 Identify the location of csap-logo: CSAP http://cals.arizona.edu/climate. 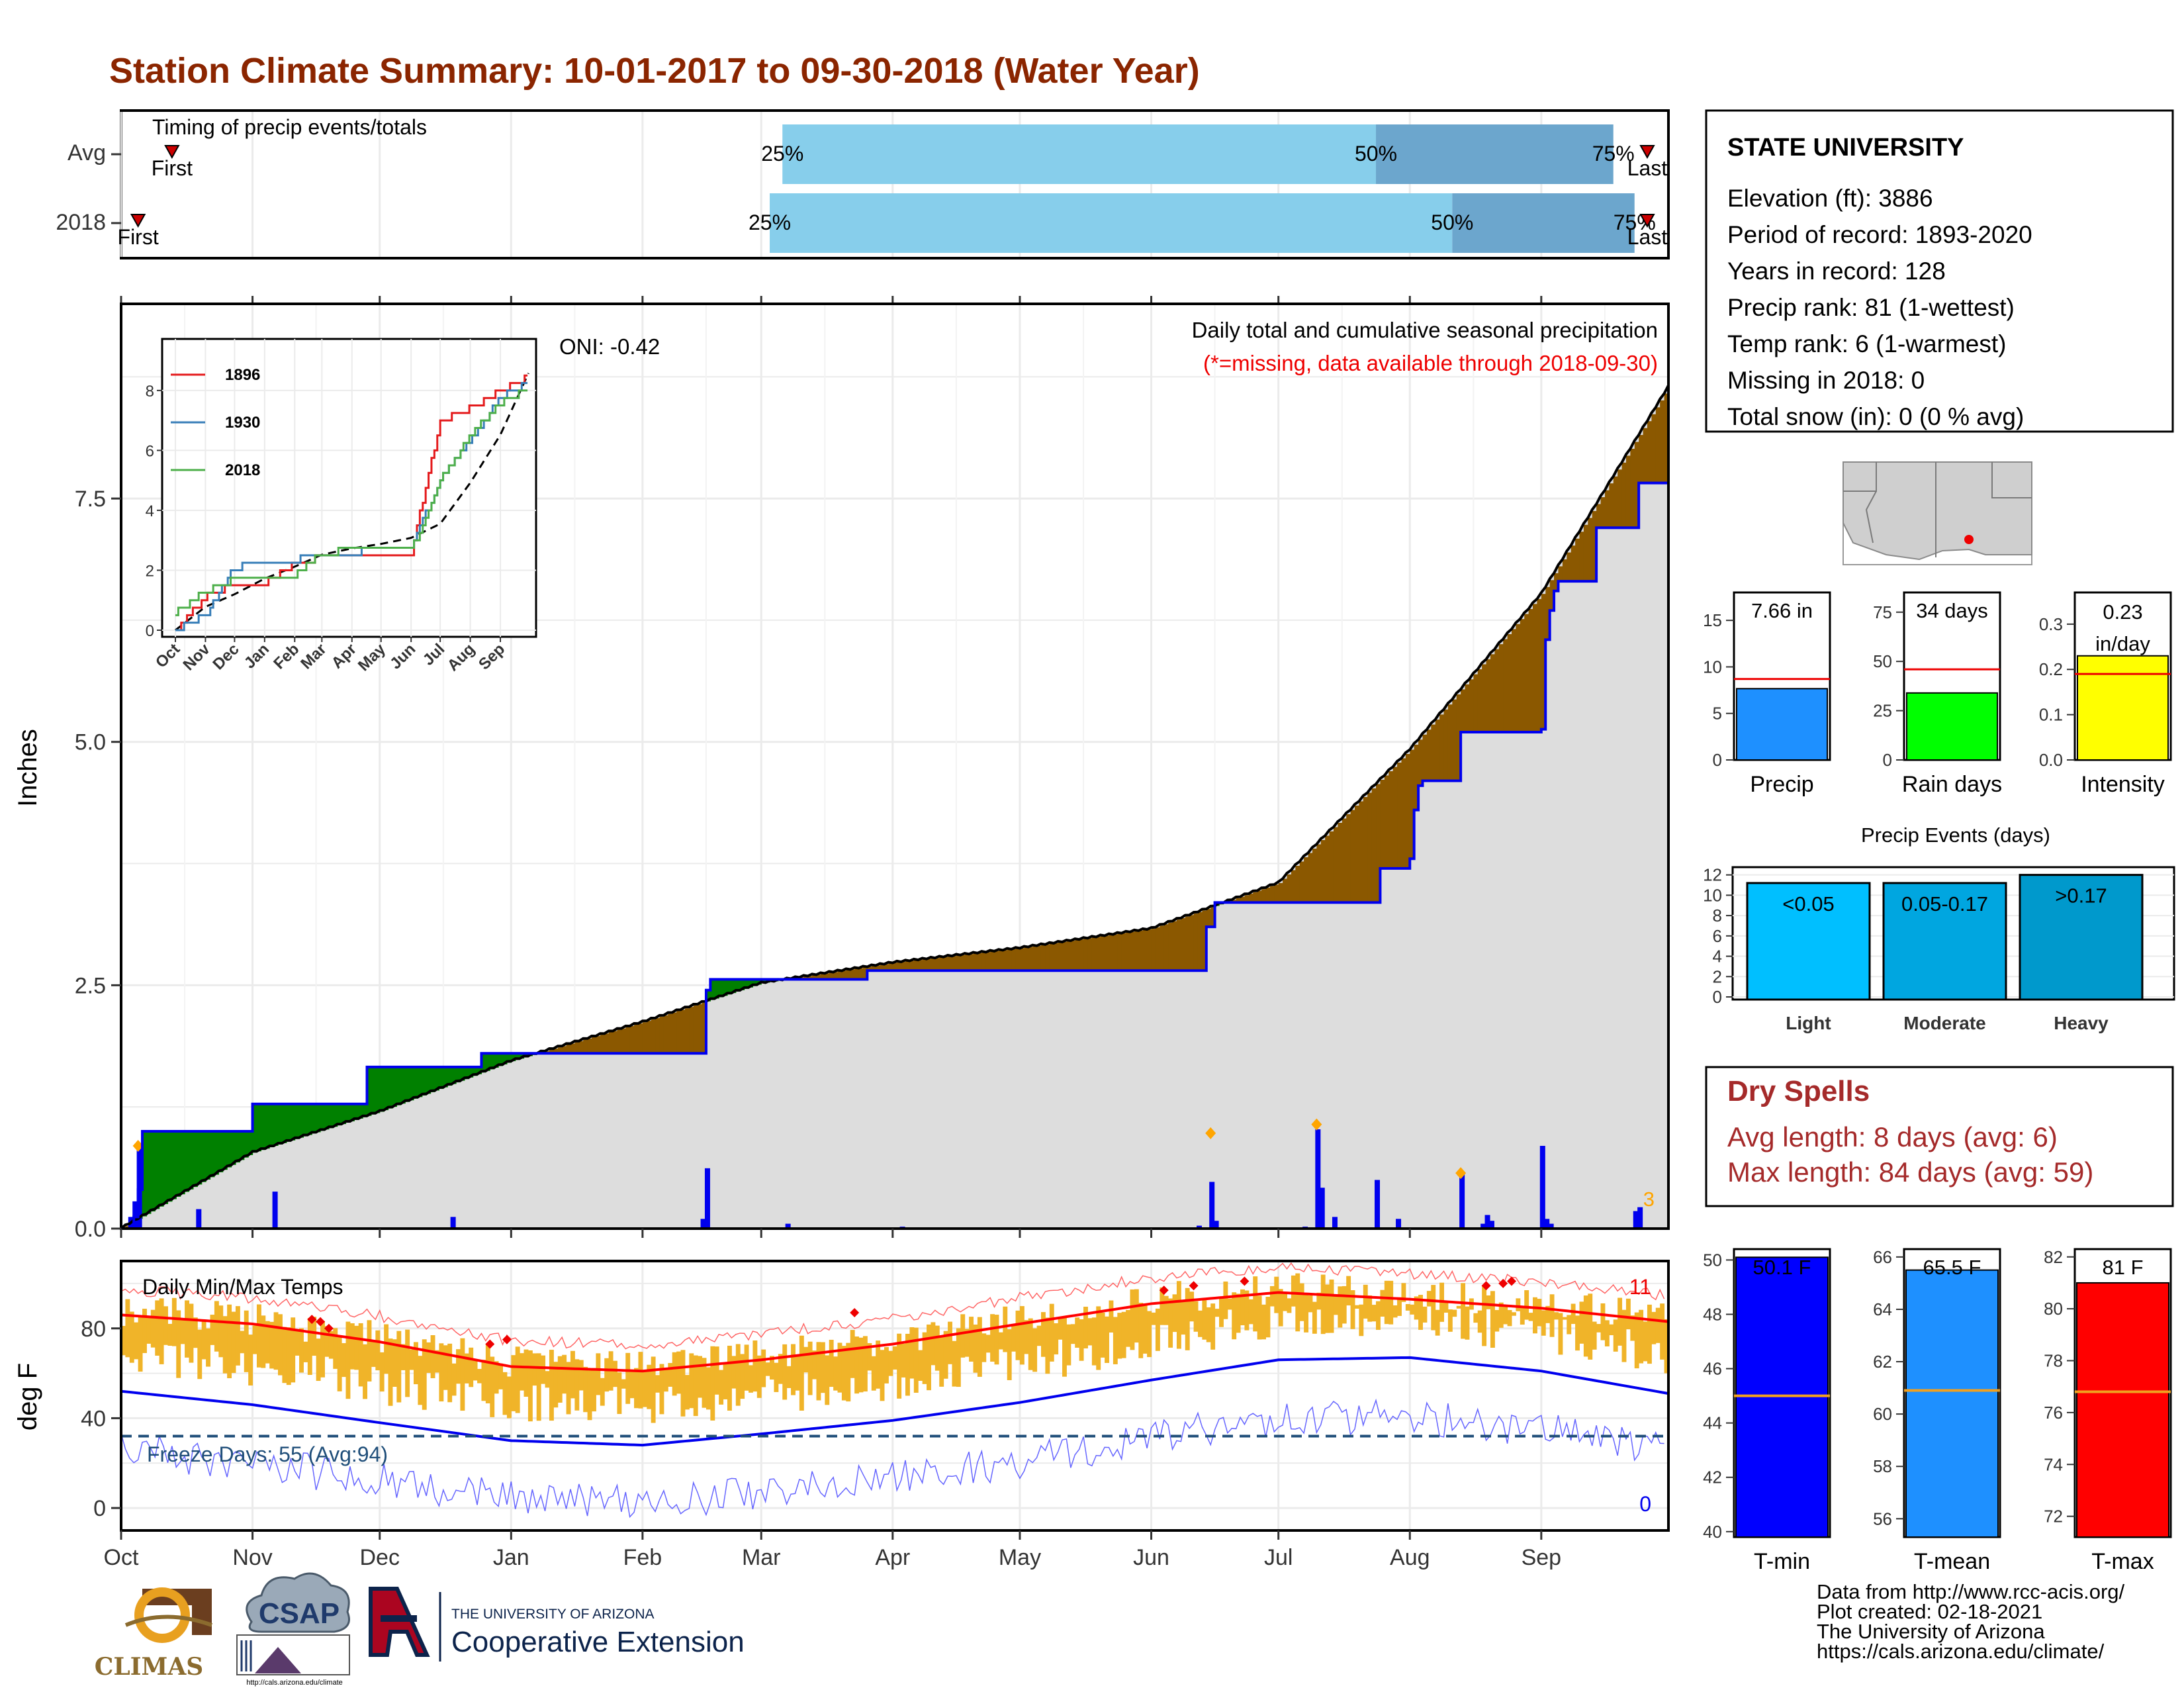
(293, 1629).